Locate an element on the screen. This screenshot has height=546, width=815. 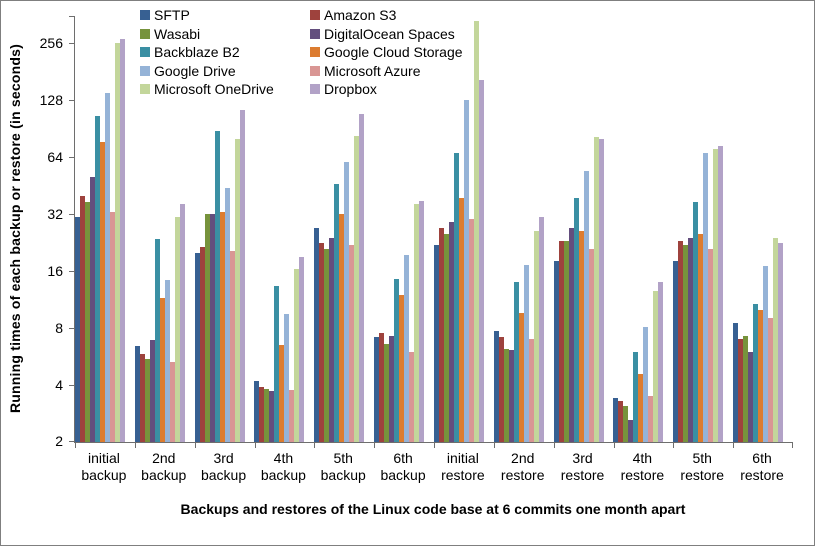
legend-item-wasabi: Wasabi is located at coordinates (225, 34).